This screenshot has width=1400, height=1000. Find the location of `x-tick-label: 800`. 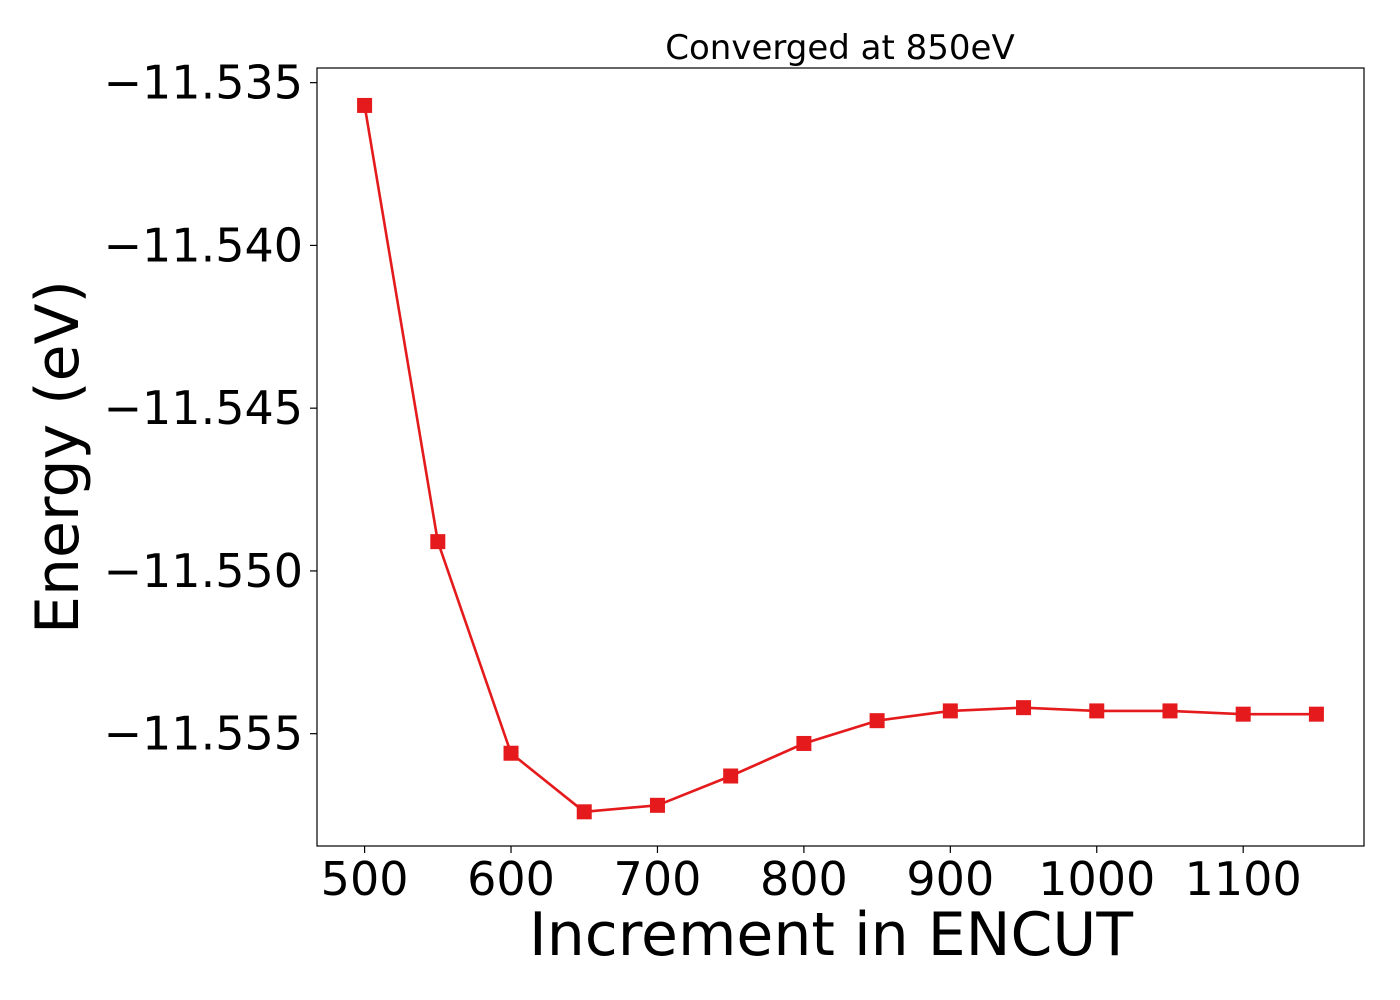

x-tick-label: 800 is located at coordinates (804, 879).